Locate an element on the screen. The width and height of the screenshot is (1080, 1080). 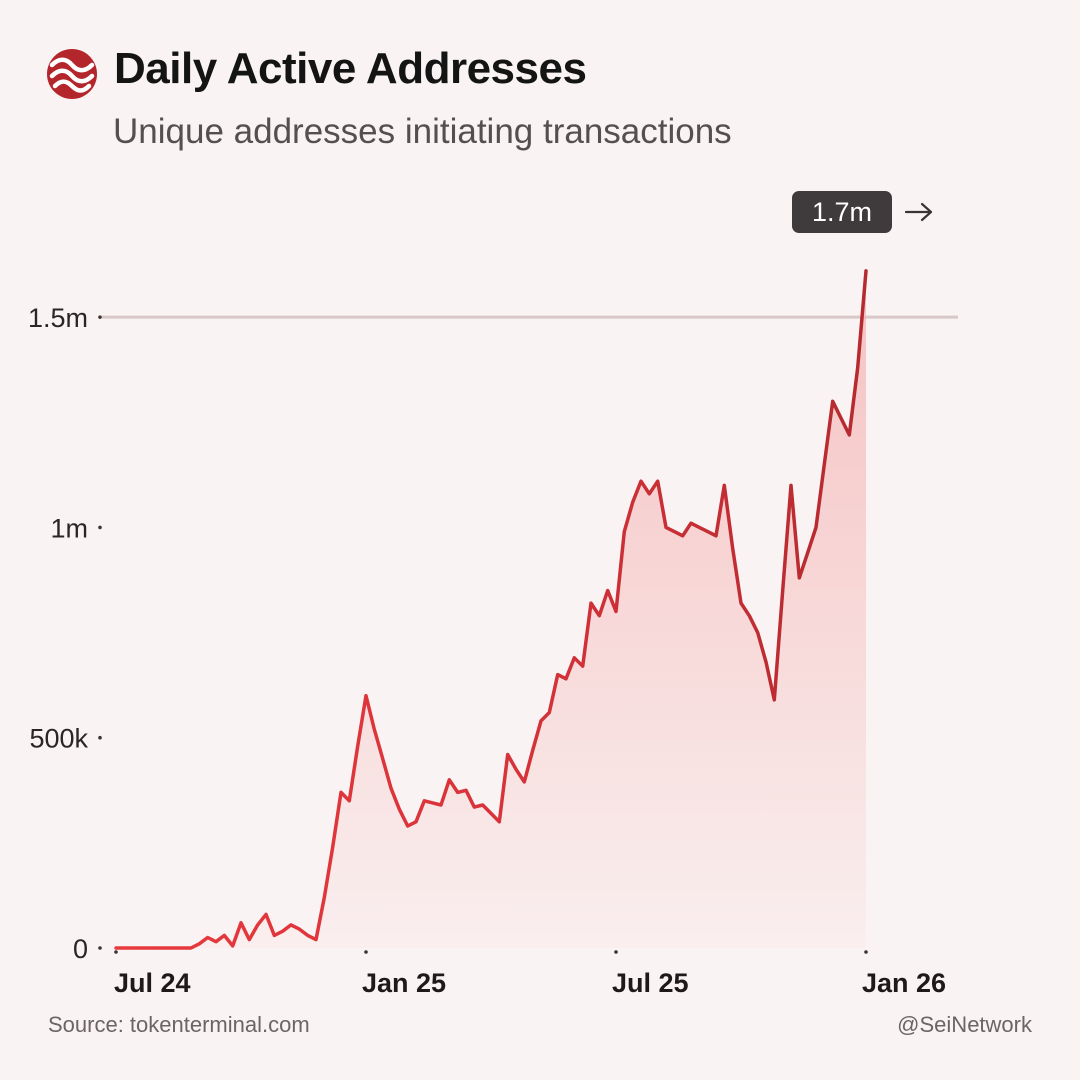
x-tick-label: Jan 25 is located at coordinates (404, 983).